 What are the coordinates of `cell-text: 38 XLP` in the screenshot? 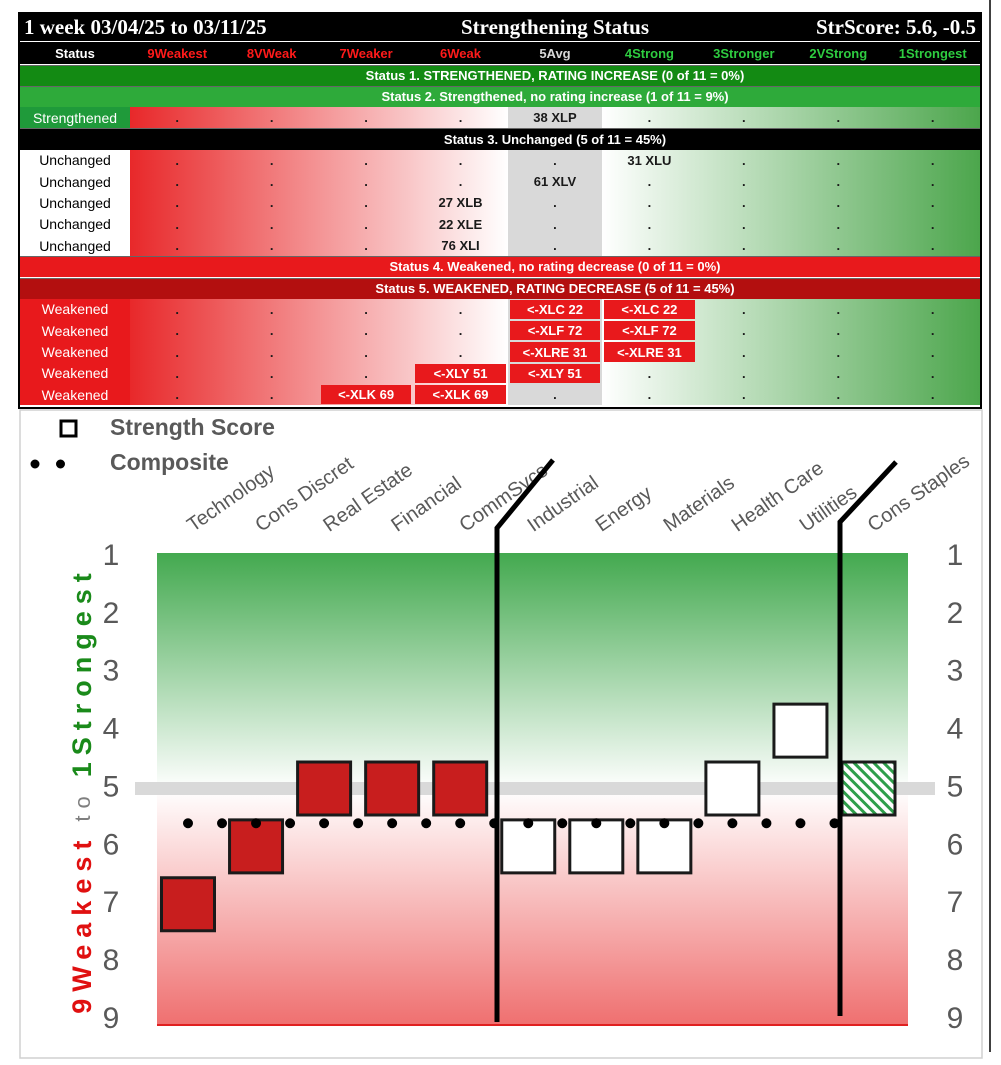 It's located at (555, 118).